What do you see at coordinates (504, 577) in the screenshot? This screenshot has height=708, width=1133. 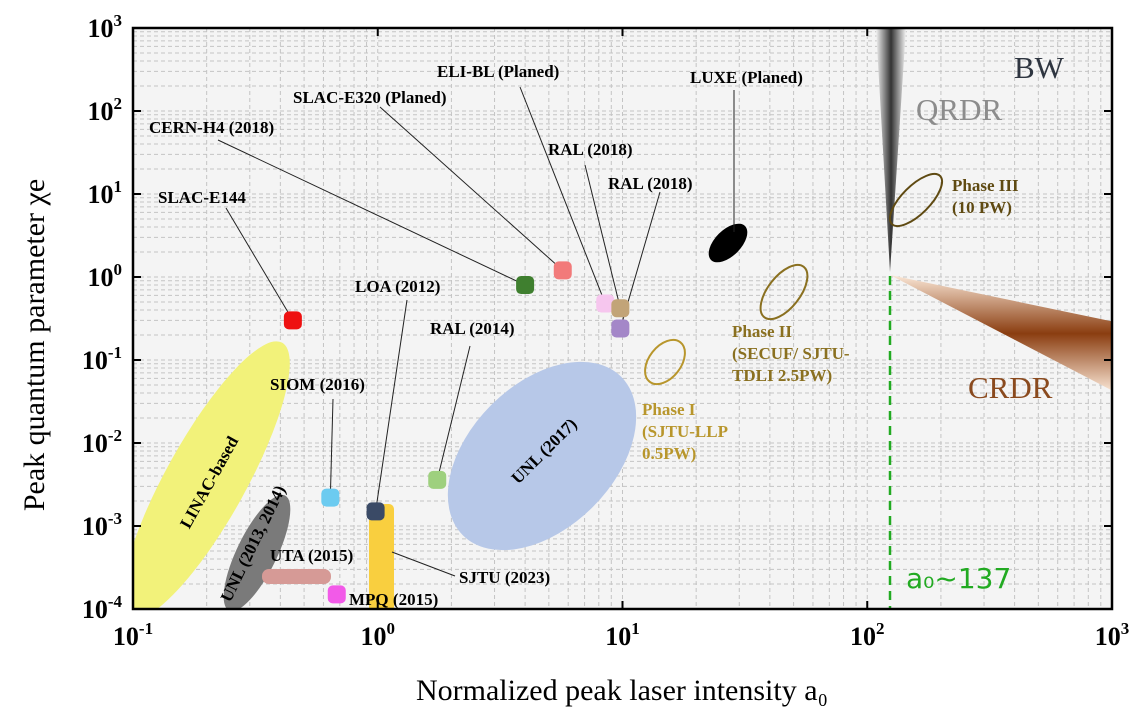 I see `label-sjtu-2023: SJTU (2023)` at bounding box center [504, 577].